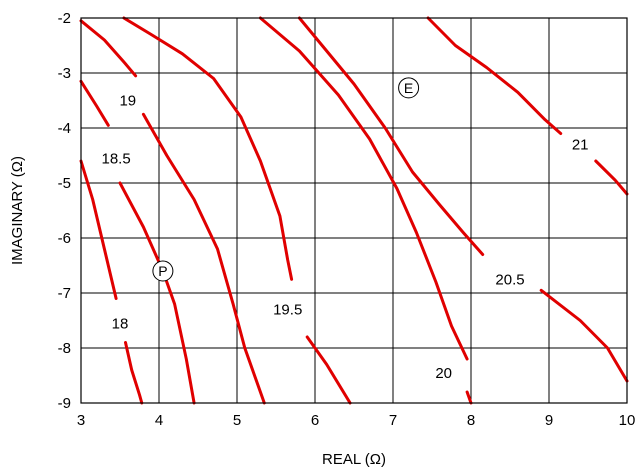  What do you see at coordinates (127, 101) in the screenshot?
I see `contour-label-19: 19` at bounding box center [127, 101].